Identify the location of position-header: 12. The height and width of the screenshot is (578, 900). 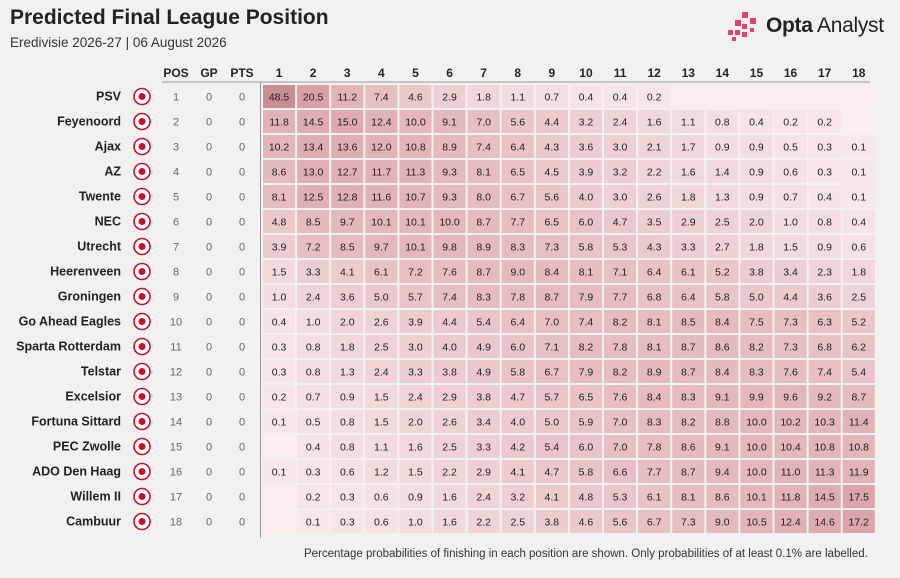
(654, 73).